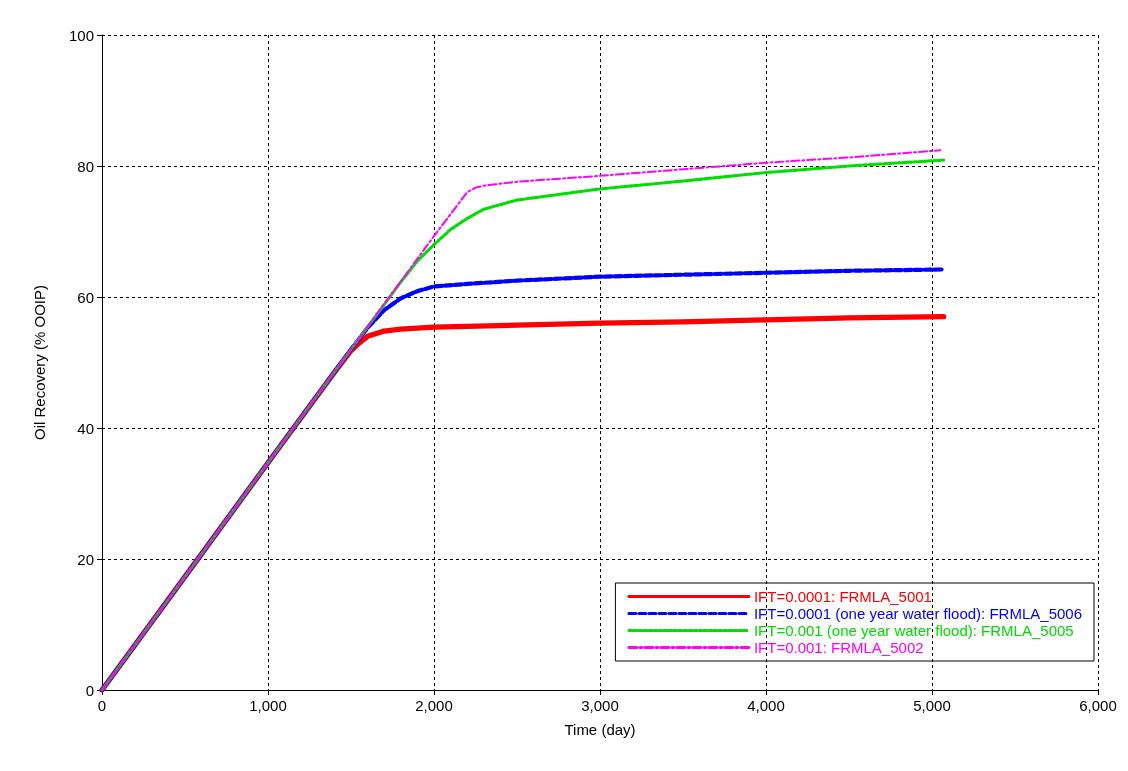  What do you see at coordinates (85, 559) in the screenshot?
I see `y-tick-label: 20` at bounding box center [85, 559].